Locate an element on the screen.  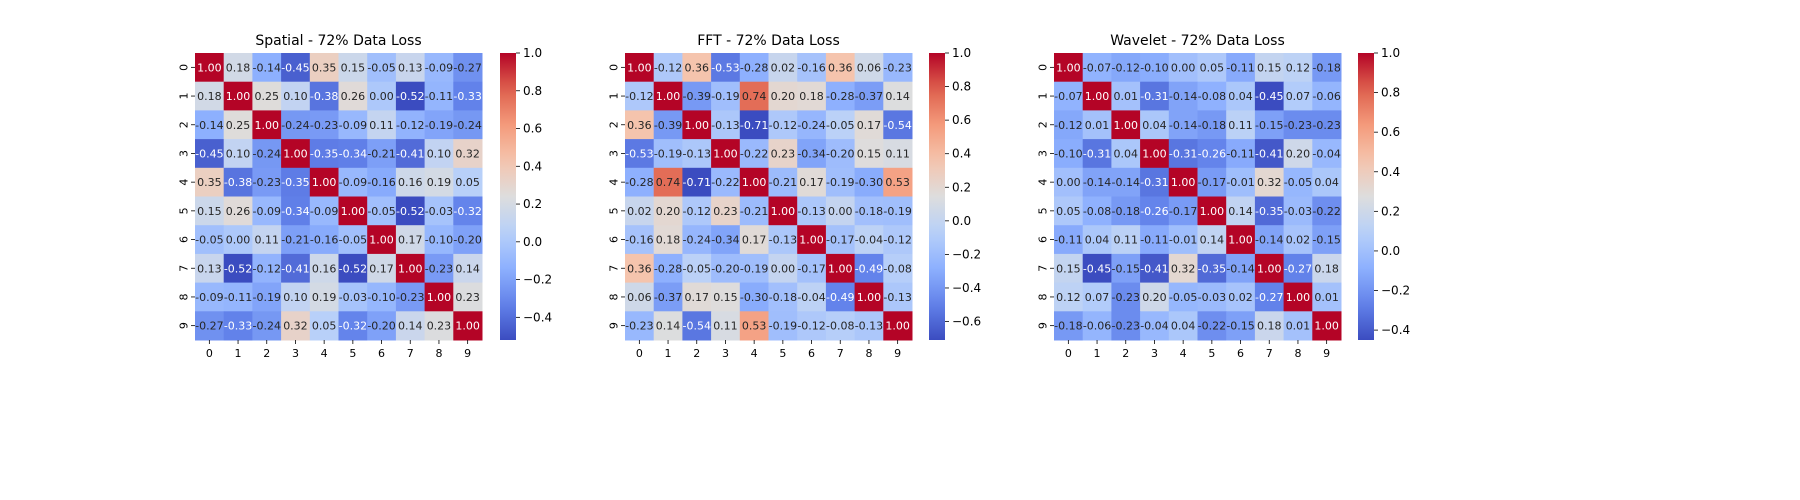
cell-value-label: -0.23 is located at coordinates (410, 297).